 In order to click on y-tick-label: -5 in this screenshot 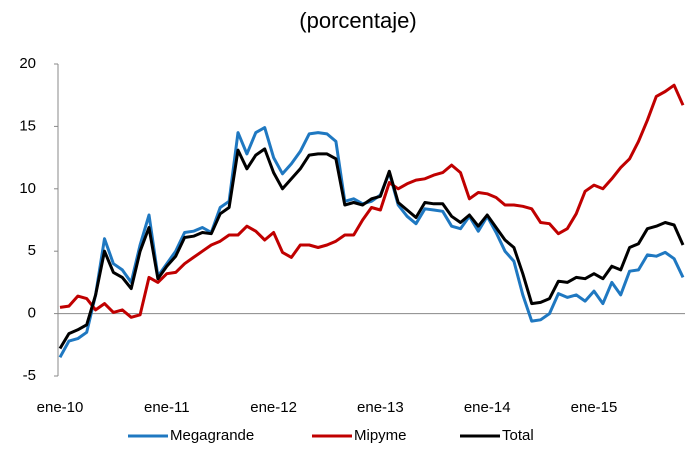, I will do `click(29, 375)`.